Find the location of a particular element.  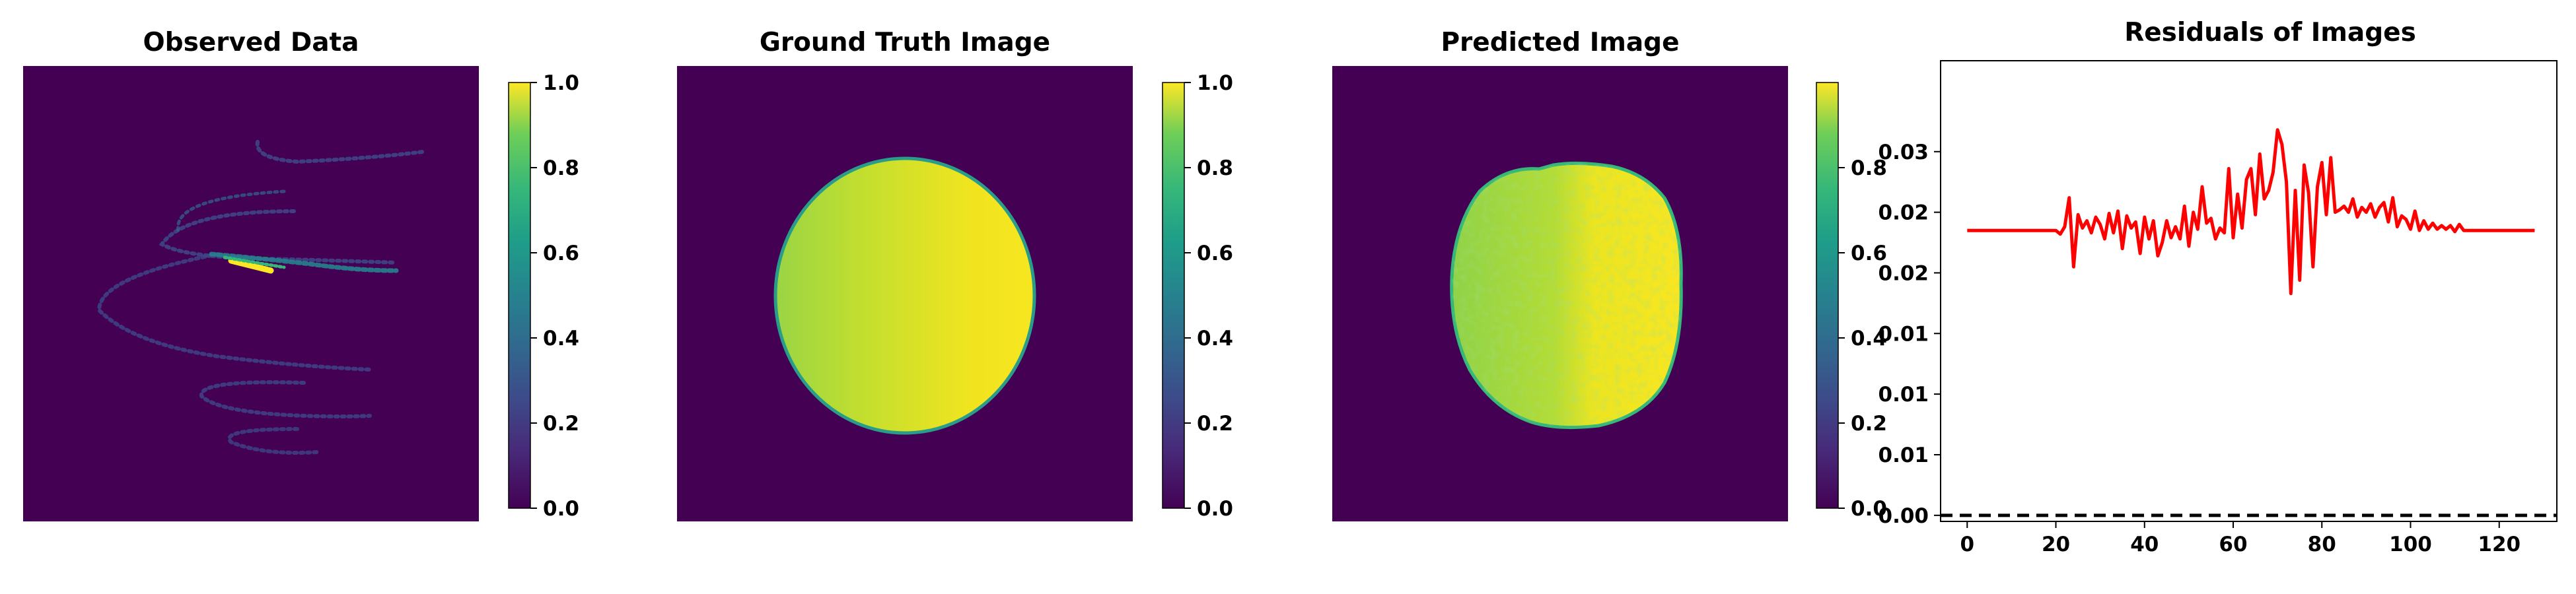

observed-spiral is located at coordinates (260, 297).